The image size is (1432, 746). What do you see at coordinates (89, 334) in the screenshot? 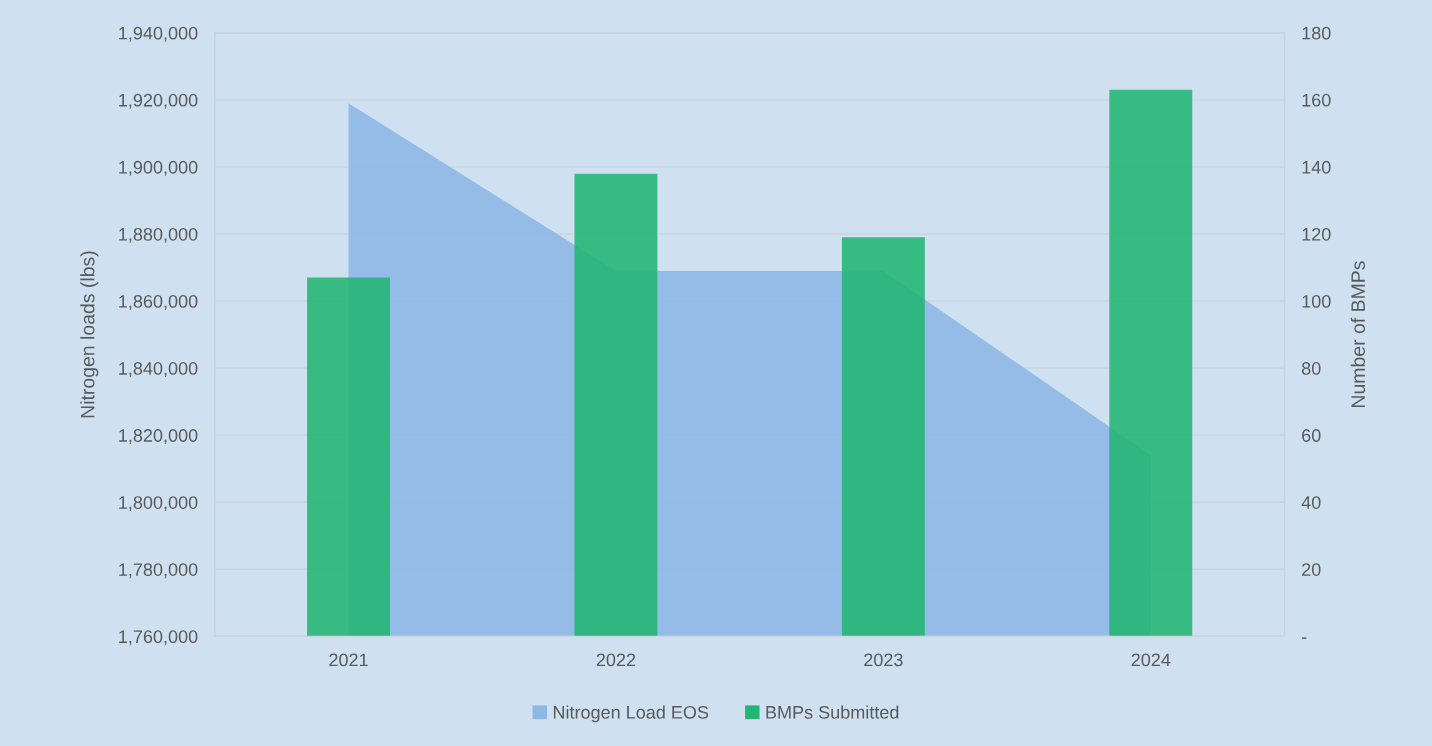
I see `y-axis-title: Nitrogen loads (lbs)` at bounding box center [89, 334].